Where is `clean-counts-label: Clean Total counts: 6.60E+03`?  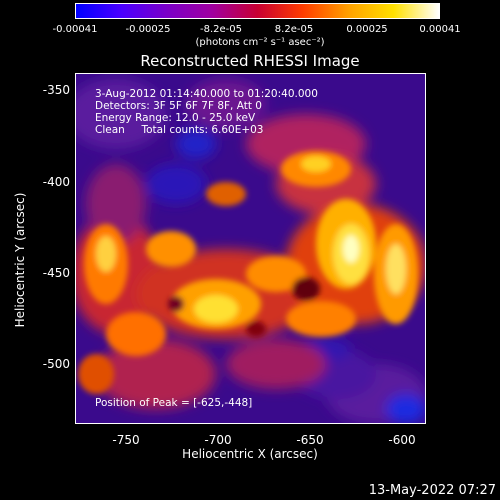 clean-counts-label: Clean Total counts: 6.60E+03 is located at coordinates (179, 130).